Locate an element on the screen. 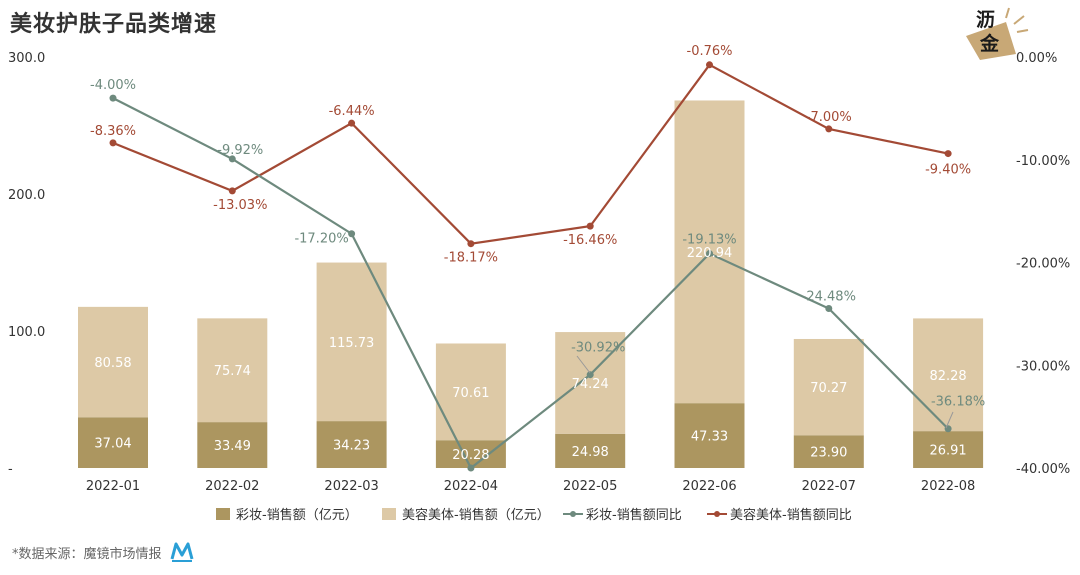 This screenshot has height=575, width=1080. brand-logo-shape is located at coordinates (991, 41).